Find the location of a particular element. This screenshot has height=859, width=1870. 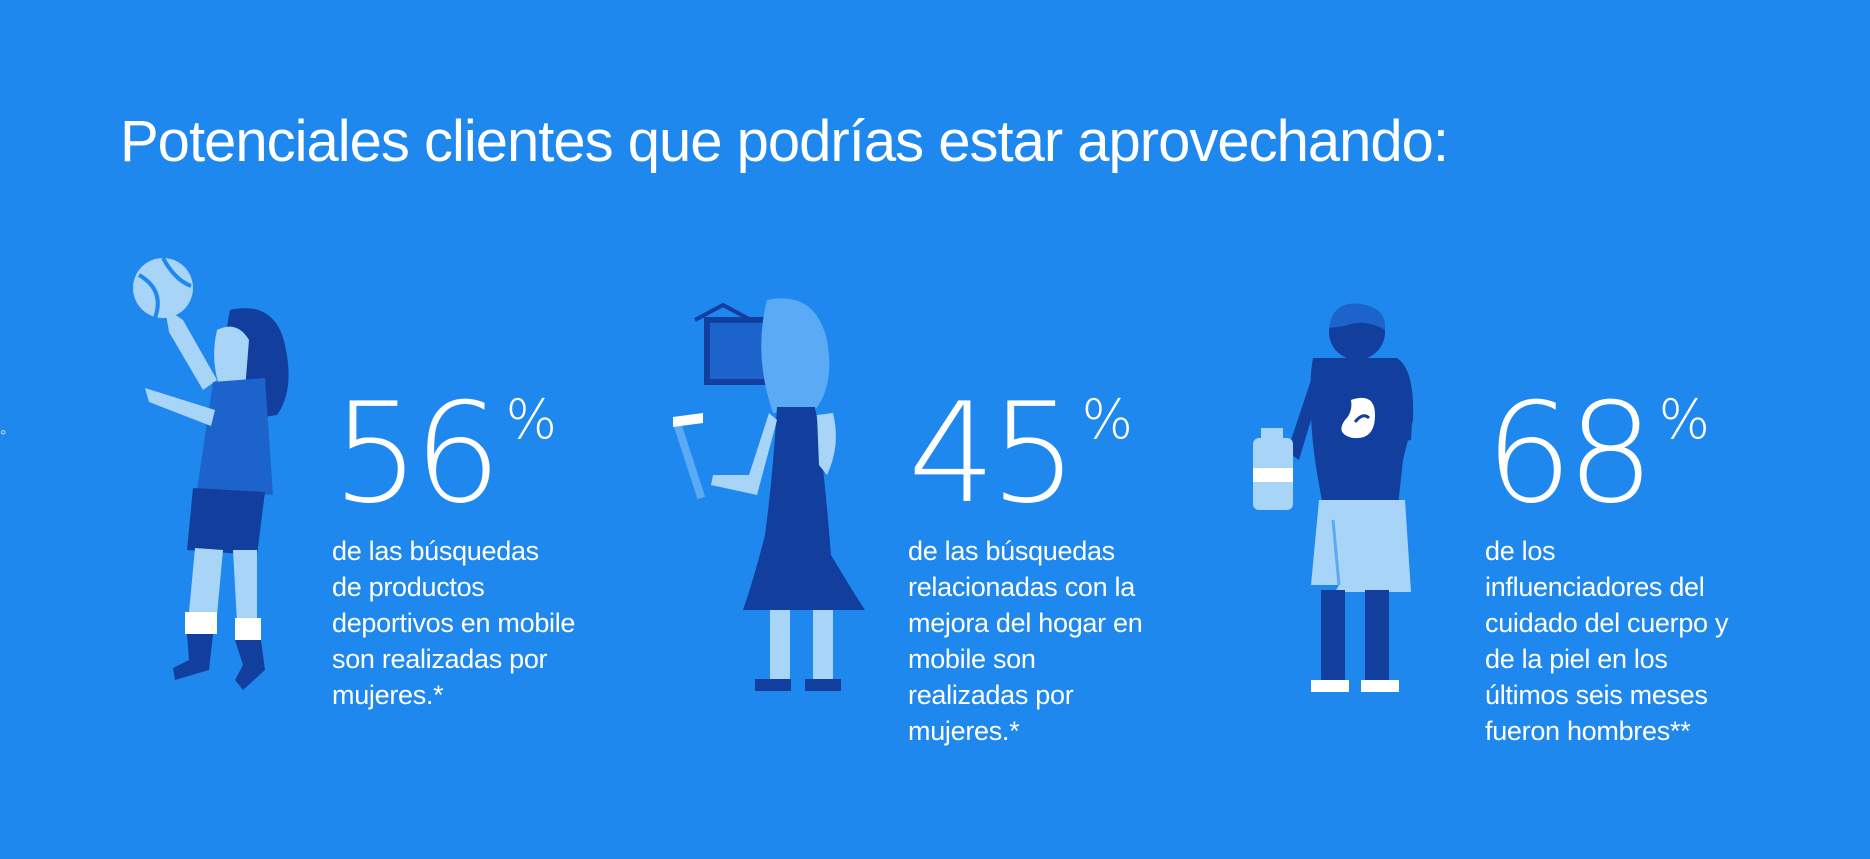

desc-line: cuidado del cuerpo y is located at coordinates (1607, 623).